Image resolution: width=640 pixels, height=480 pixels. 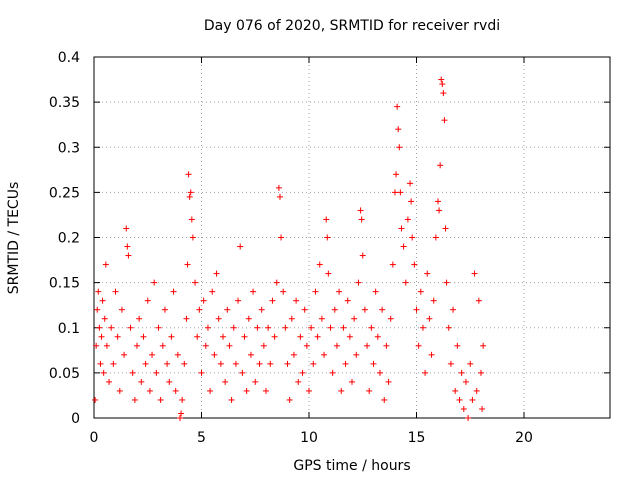 What do you see at coordinates (309, 438) in the screenshot?
I see `x-tick-label: 10` at bounding box center [309, 438].